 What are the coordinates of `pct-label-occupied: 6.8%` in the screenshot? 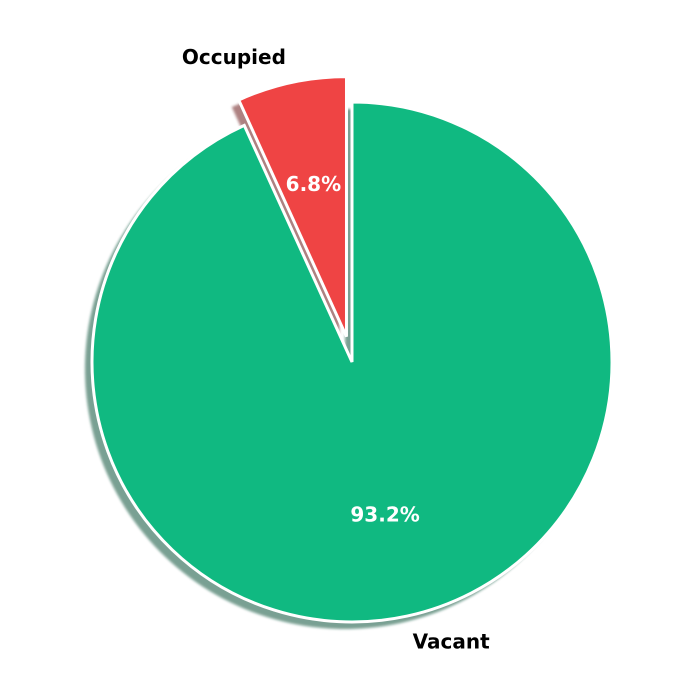 It's located at (313, 184).